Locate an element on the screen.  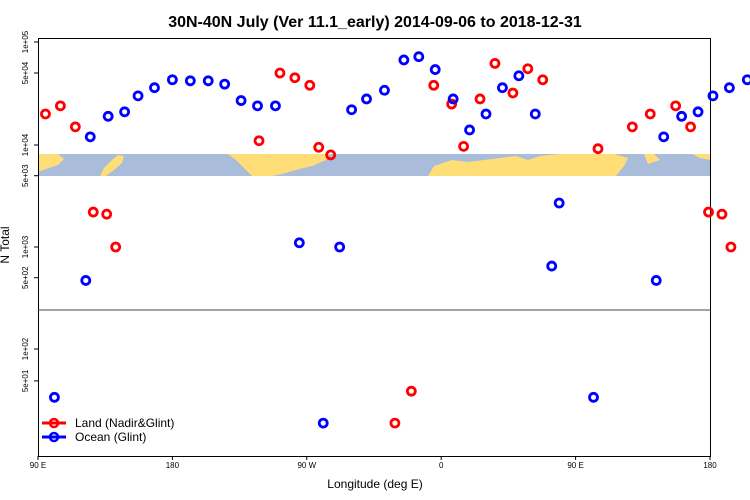
y-tick-label: 1e+05 is located at coordinates (25, 41).